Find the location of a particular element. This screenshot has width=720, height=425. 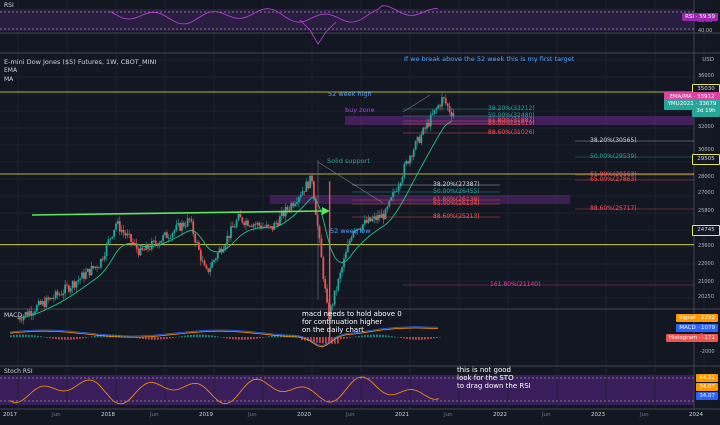

fib-upper-label: 50.00%(32480) is located at coordinates (511, 115).